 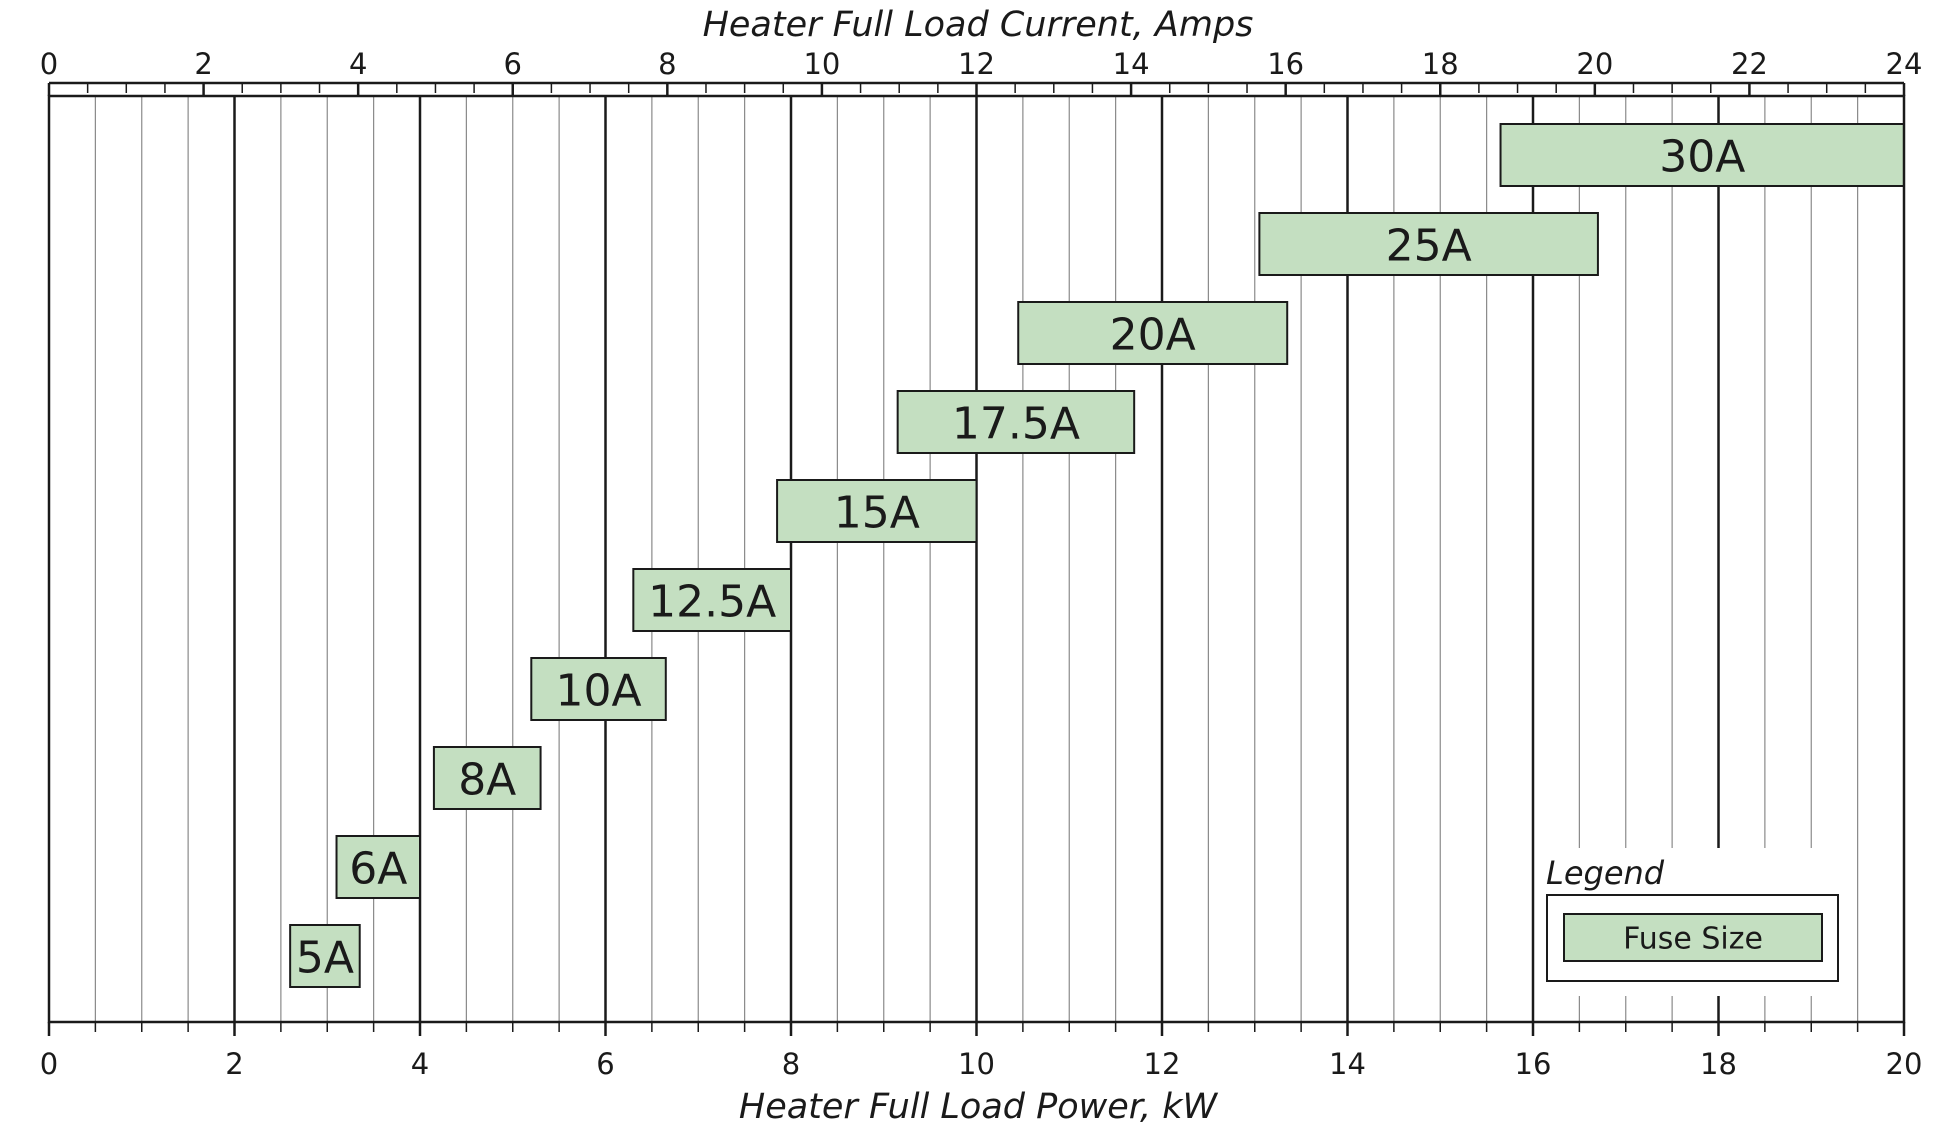 I want to click on top-tick-label: 18, so click(x=1440, y=64).